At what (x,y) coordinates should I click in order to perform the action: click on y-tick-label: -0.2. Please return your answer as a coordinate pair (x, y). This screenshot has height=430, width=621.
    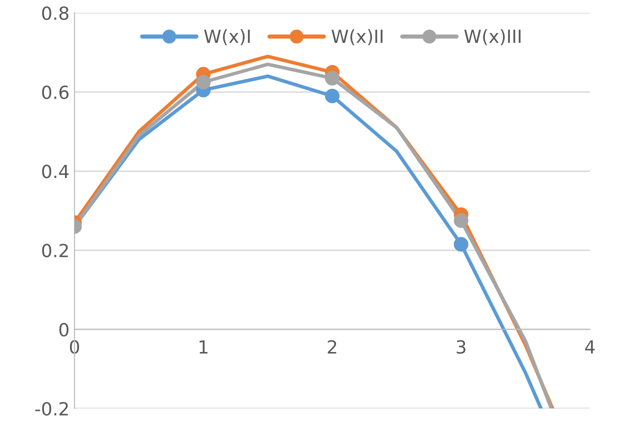
    Looking at the image, I should click on (51, 409).